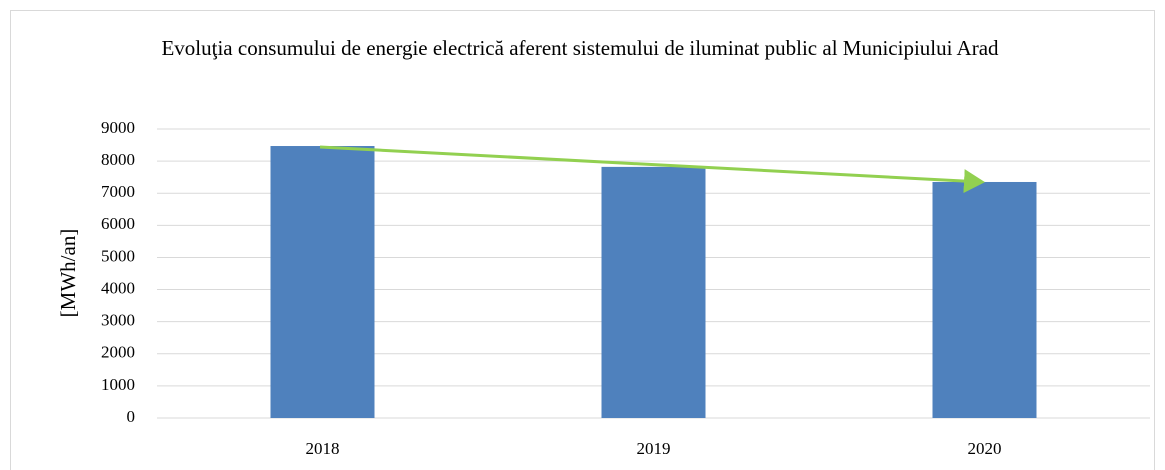 Image resolution: width=1165 pixels, height=470 pixels. I want to click on y-tick-label: 1000, so click(118, 384).